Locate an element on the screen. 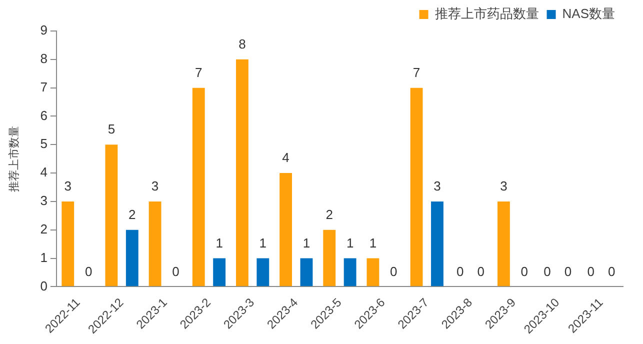  y-tick-label: 4 is located at coordinates (44, 172).